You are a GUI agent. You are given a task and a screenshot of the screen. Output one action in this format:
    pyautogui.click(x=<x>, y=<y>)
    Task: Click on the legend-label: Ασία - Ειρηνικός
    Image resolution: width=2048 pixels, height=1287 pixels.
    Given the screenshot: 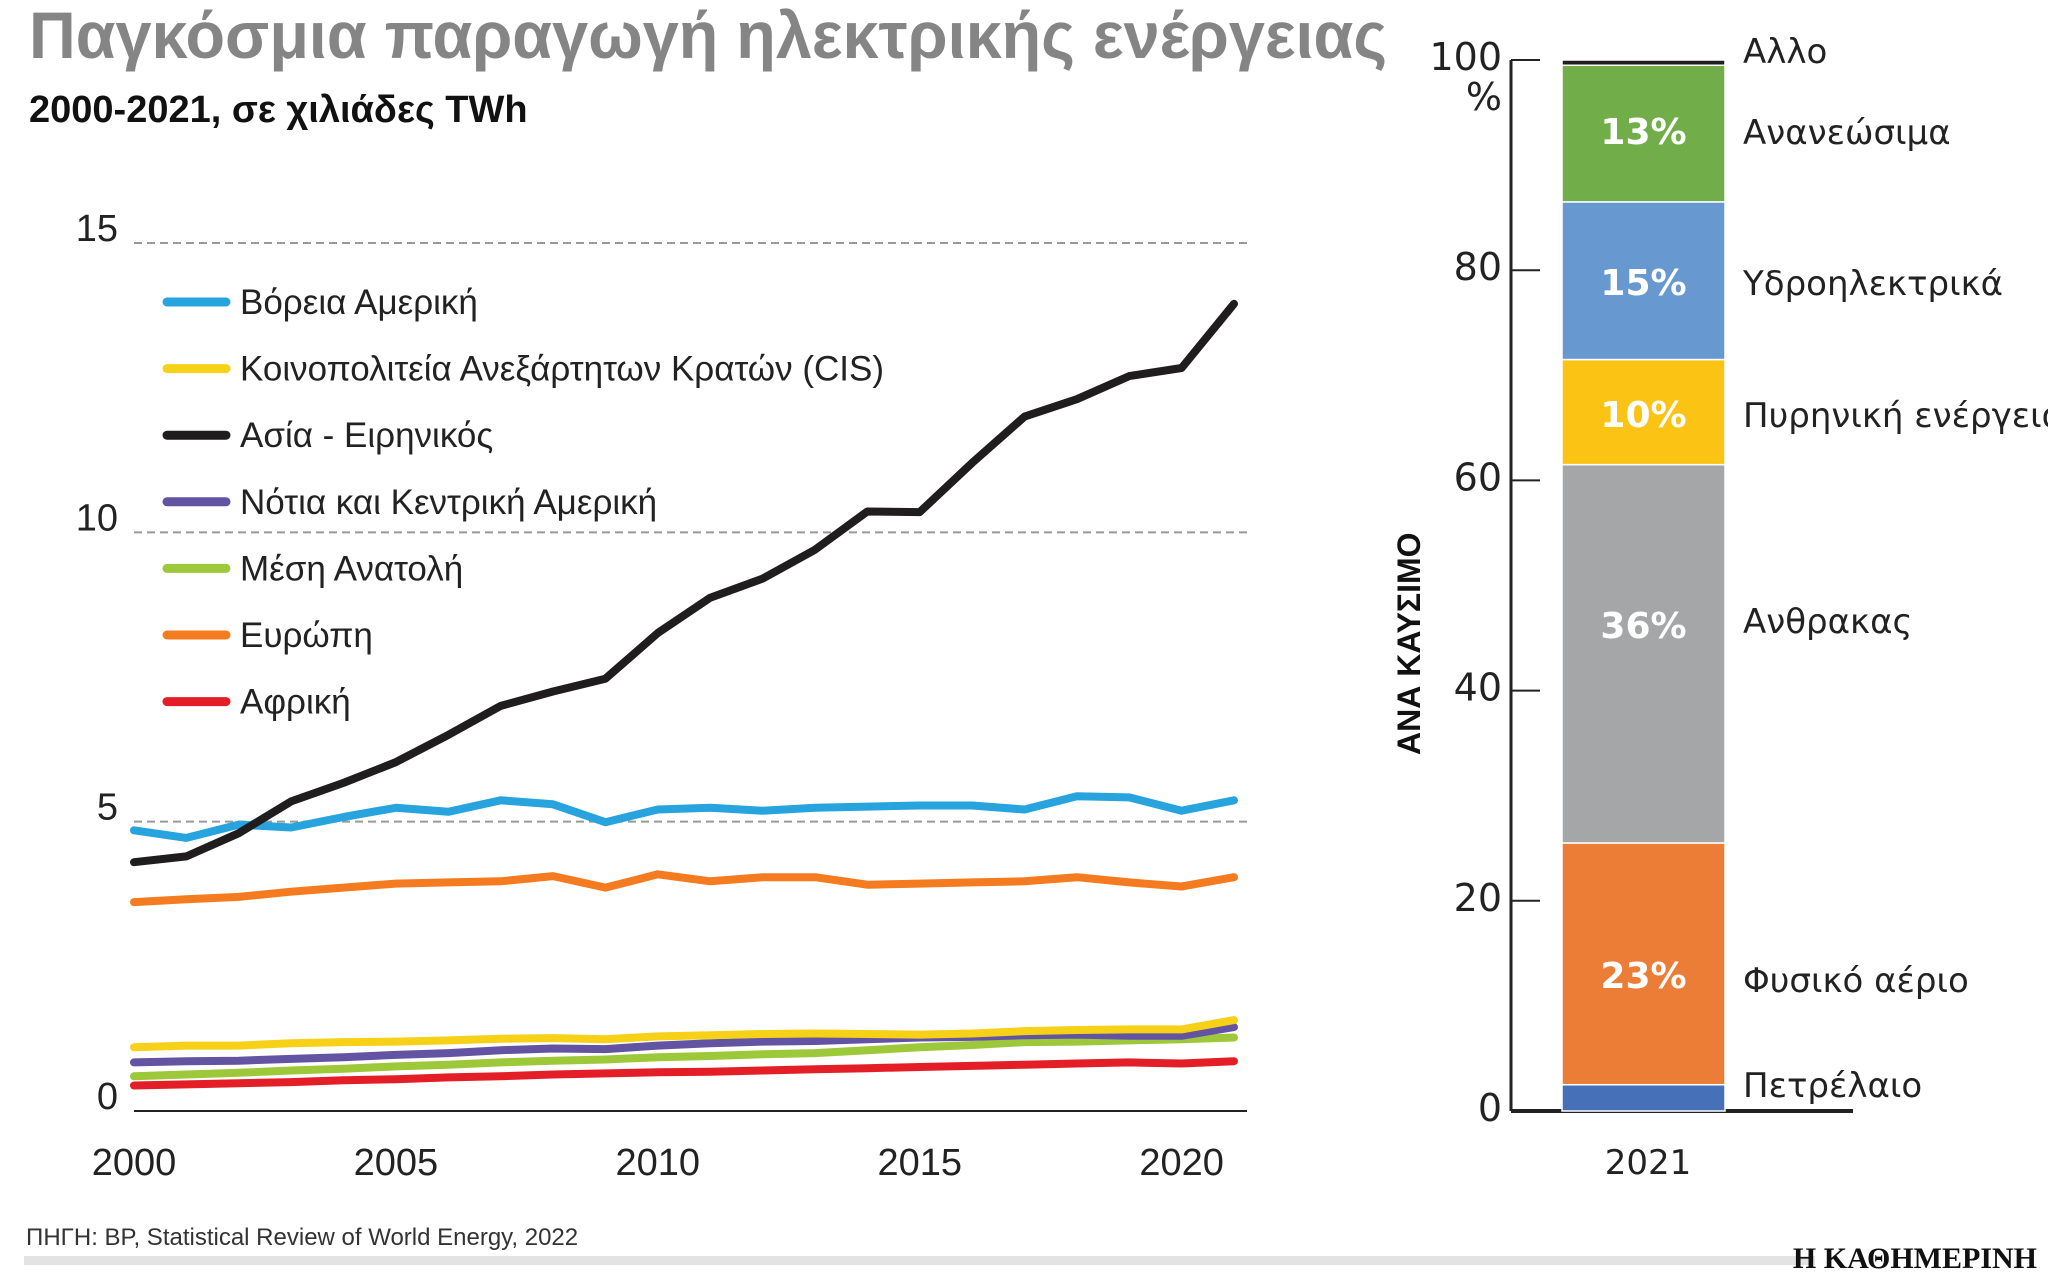 What is the action you would take?
    pyautogui.click(x=366, y=435)
    